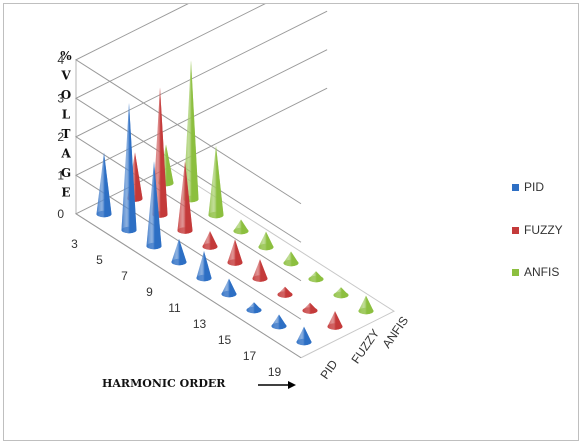  Describe the element at coordinates (395, 332) in the screenshot. I see `series-axis-label: ANFIS` at that location.